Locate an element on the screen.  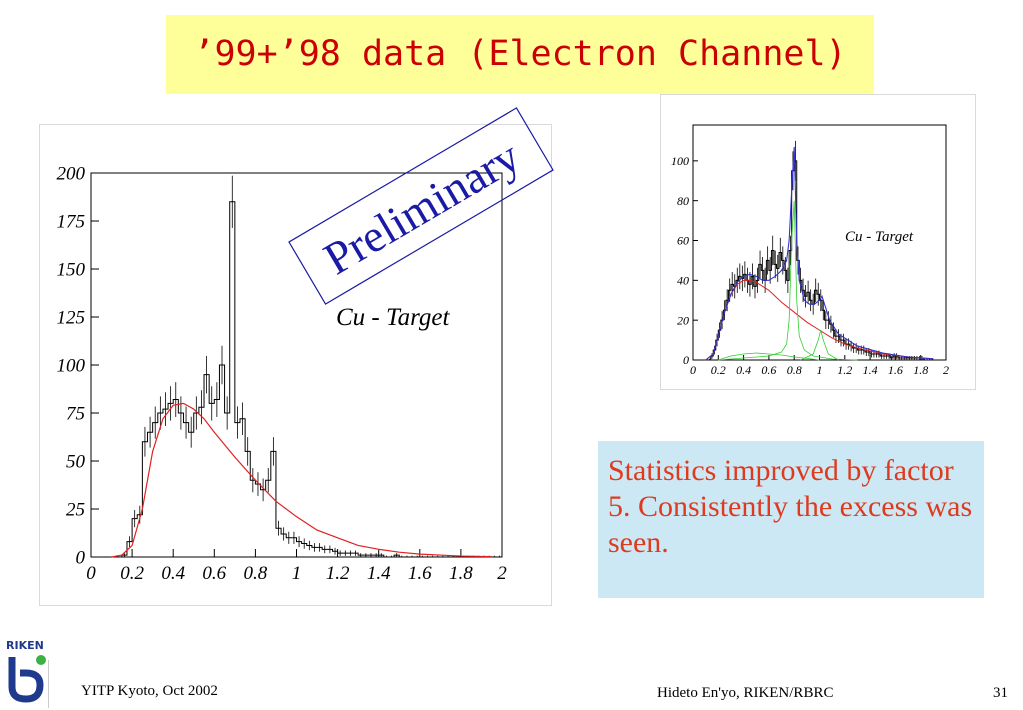
footer-author: Hideto En'yo, RIKEN/RBRC is located at coordinates (745, 693).